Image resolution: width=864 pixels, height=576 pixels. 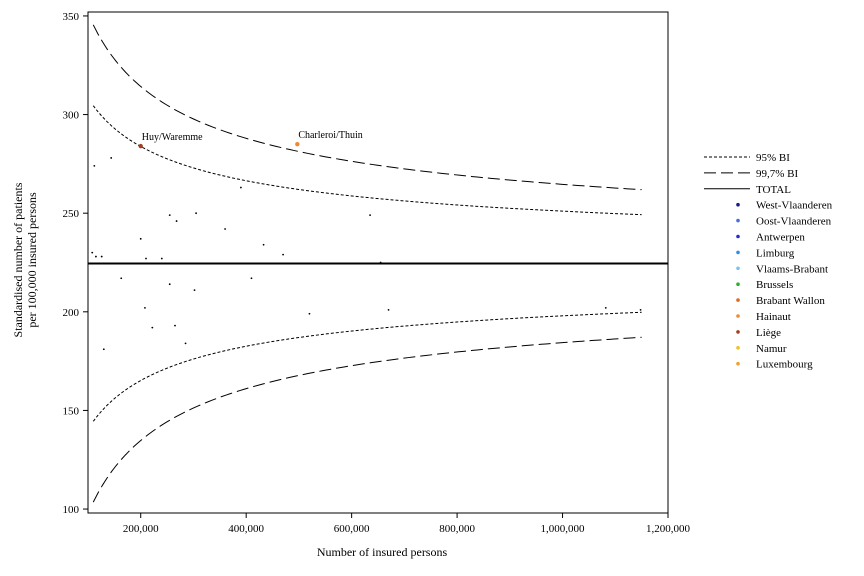 What do you see at coordinates (563, 529) in the screenshot?
I see `x-tick-label: 1,000,000` at bounding box center [563, 529].